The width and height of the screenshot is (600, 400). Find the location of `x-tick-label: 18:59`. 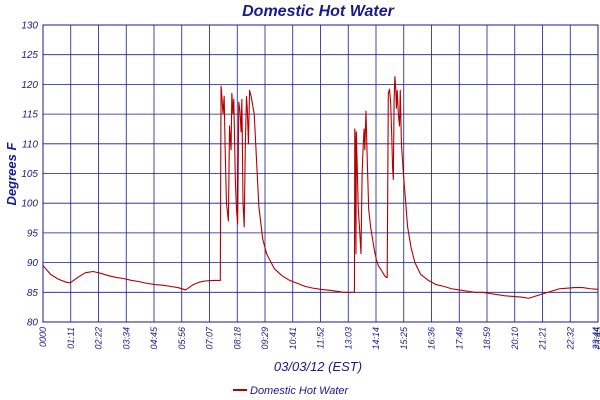

x-tick-label: 18:59 is located at coordinates (487, 338).